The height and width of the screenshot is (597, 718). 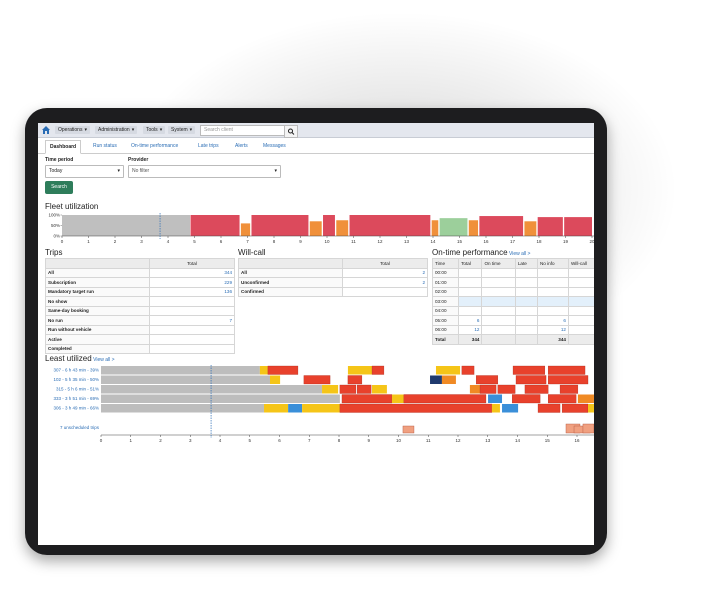 I want to click on otp-row: 04:00, so click(x=512, y=310).